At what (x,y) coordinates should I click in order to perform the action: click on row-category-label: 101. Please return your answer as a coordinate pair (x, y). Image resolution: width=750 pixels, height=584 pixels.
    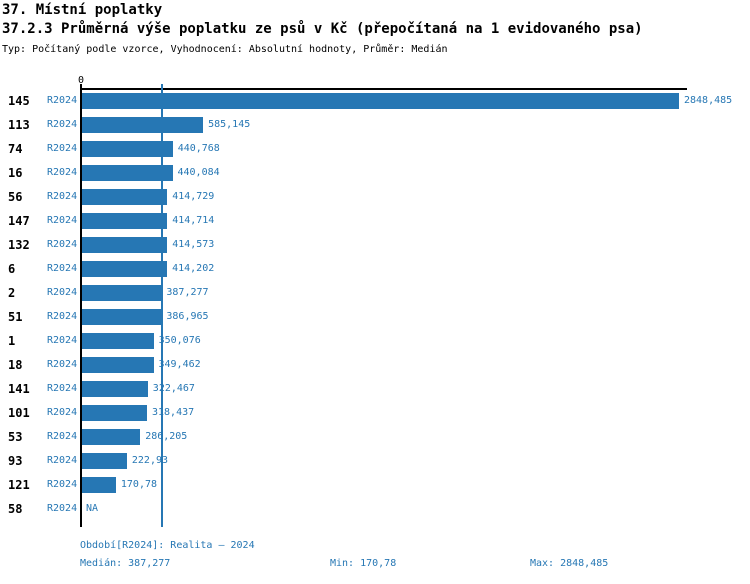
    Looking at the image, I should click on (19, 412).